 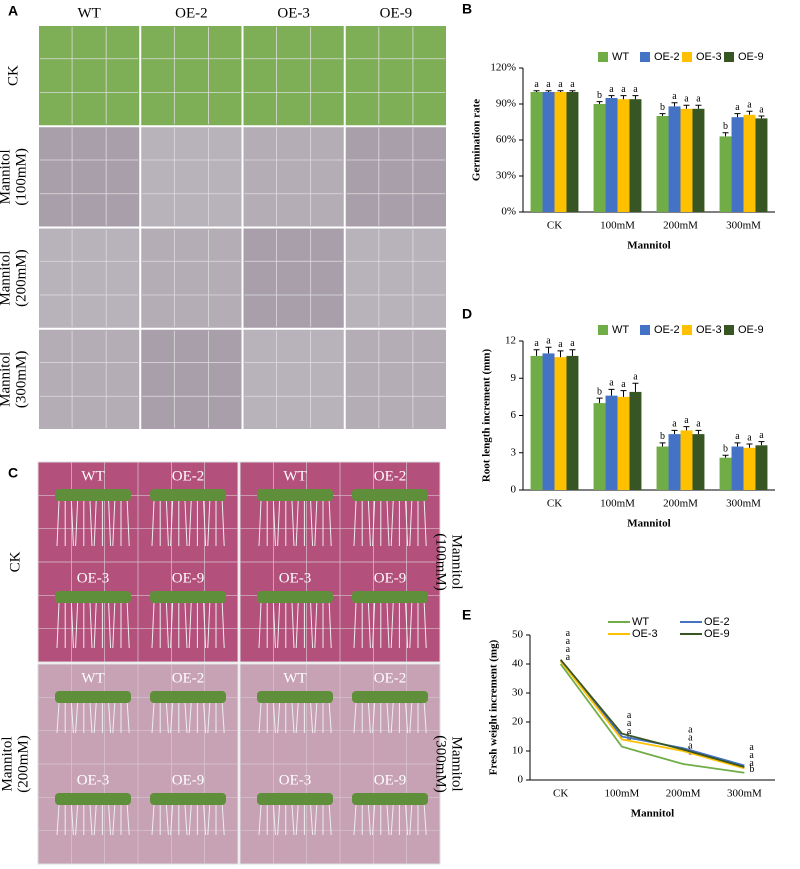 I want to click on row-label: (100mM), so click(x=21, y=177).